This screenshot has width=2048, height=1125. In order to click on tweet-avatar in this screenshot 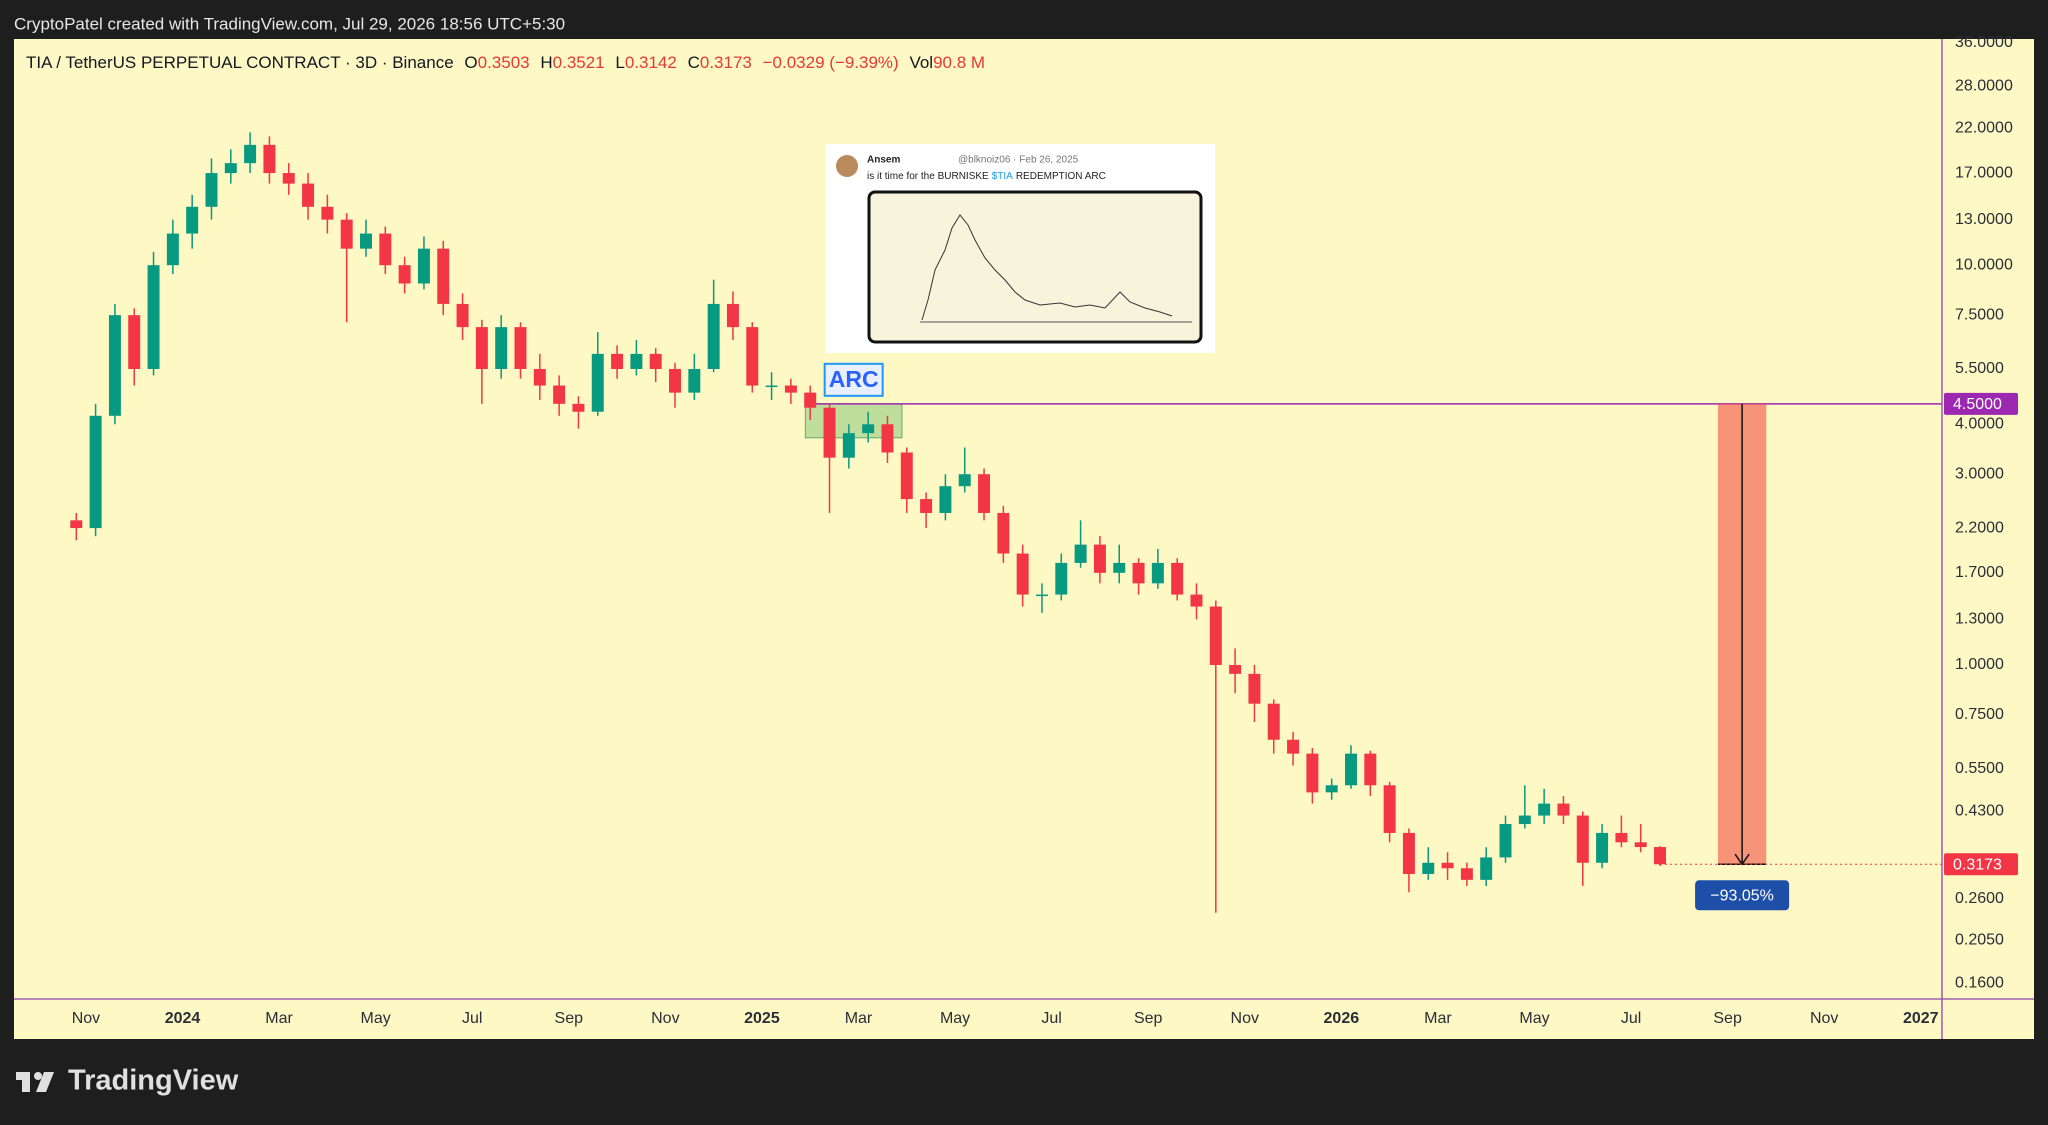, I will do `click(847, 166)`.